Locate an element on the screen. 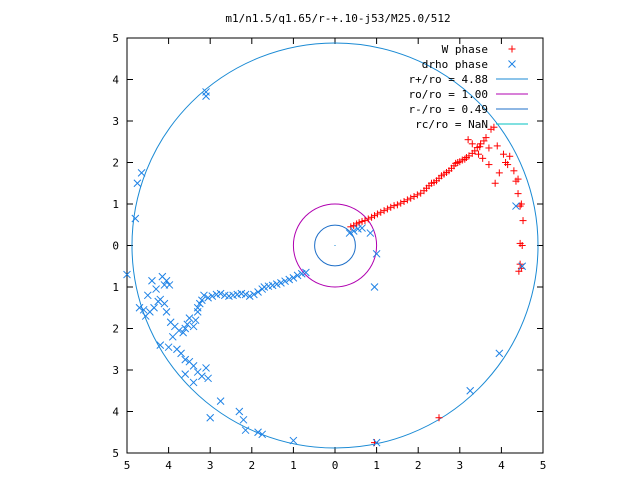 The width and height of the screenshot is (640, 480). y-tick-label: 0 is located at coordinates (115, 246).